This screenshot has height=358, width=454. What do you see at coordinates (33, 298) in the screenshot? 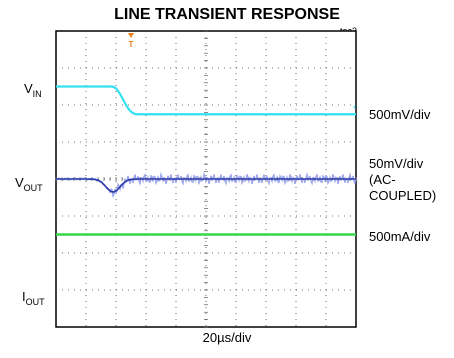
I see `iout-label: IOUT` at bounding box center [33, 298].